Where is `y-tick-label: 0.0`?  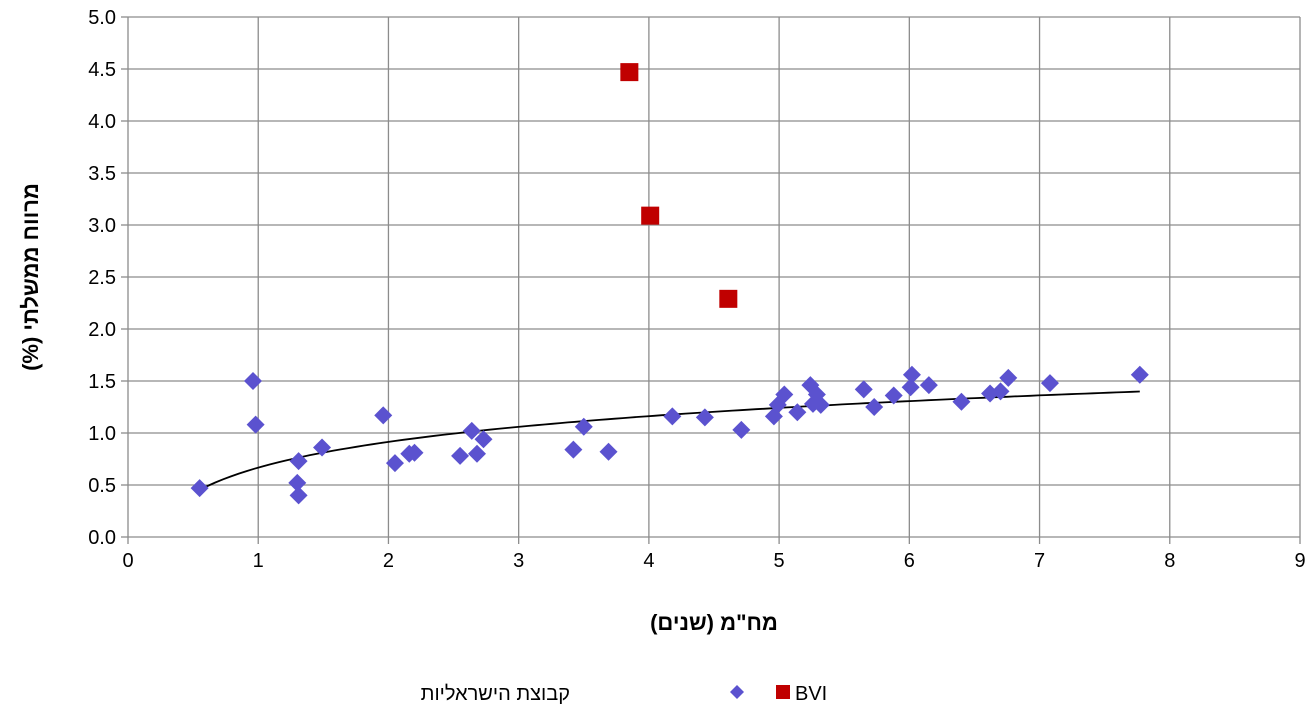
y-tick-label: 0.0 is located at coordinates (102, 538).